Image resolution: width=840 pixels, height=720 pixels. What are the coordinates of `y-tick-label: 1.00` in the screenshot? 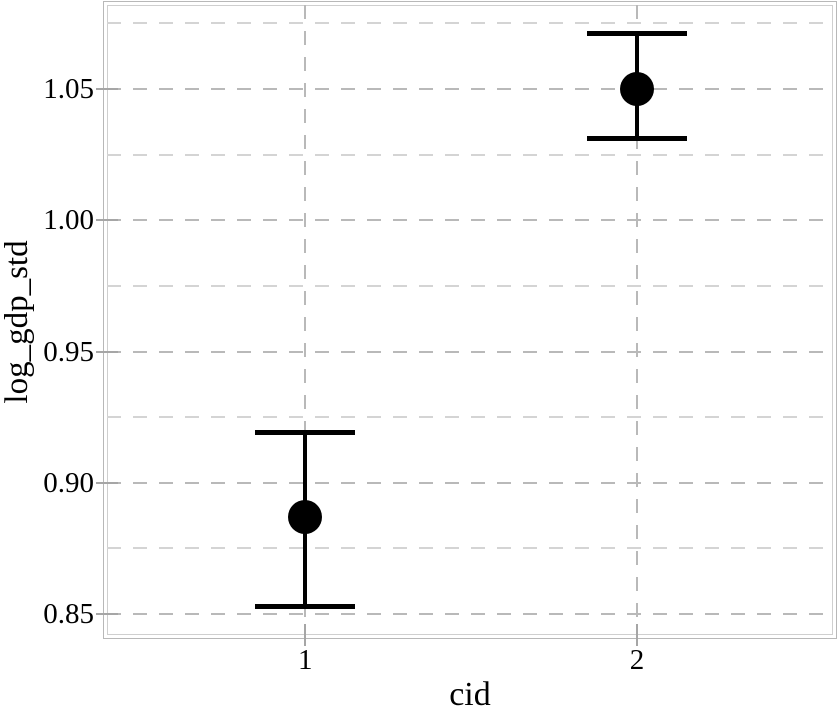 It's located at (68, 220).